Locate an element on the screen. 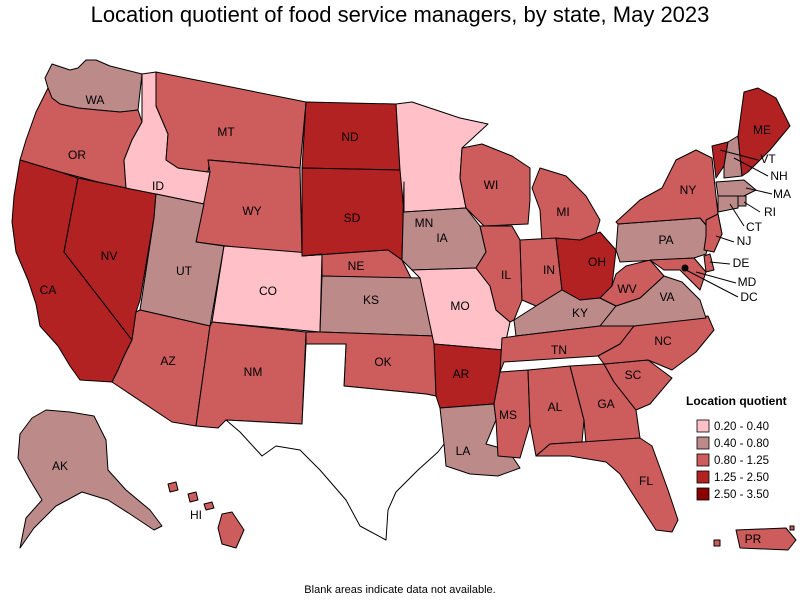 This screenshot has height=600, width=800. legend-title: Location quotient is located at coordinates (736, 401).